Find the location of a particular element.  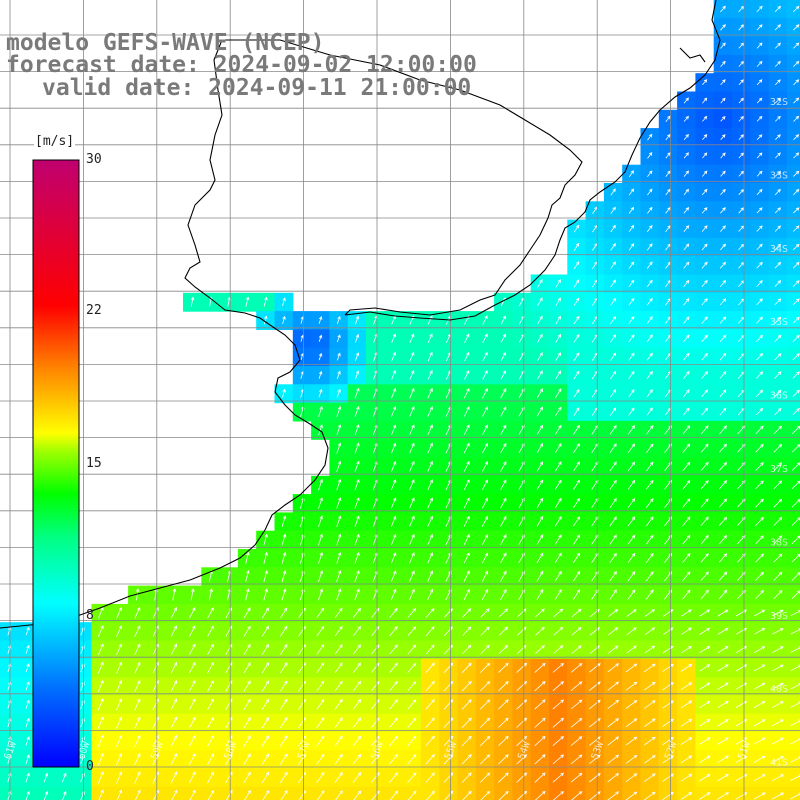

latitude-label: 35S is located at coordinates (779, 322).